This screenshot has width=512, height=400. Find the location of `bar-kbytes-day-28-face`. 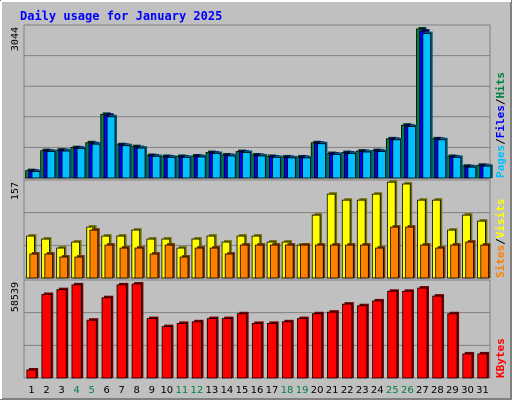

bar-kbytes-day-28-face is located at coordinates (437, 337).